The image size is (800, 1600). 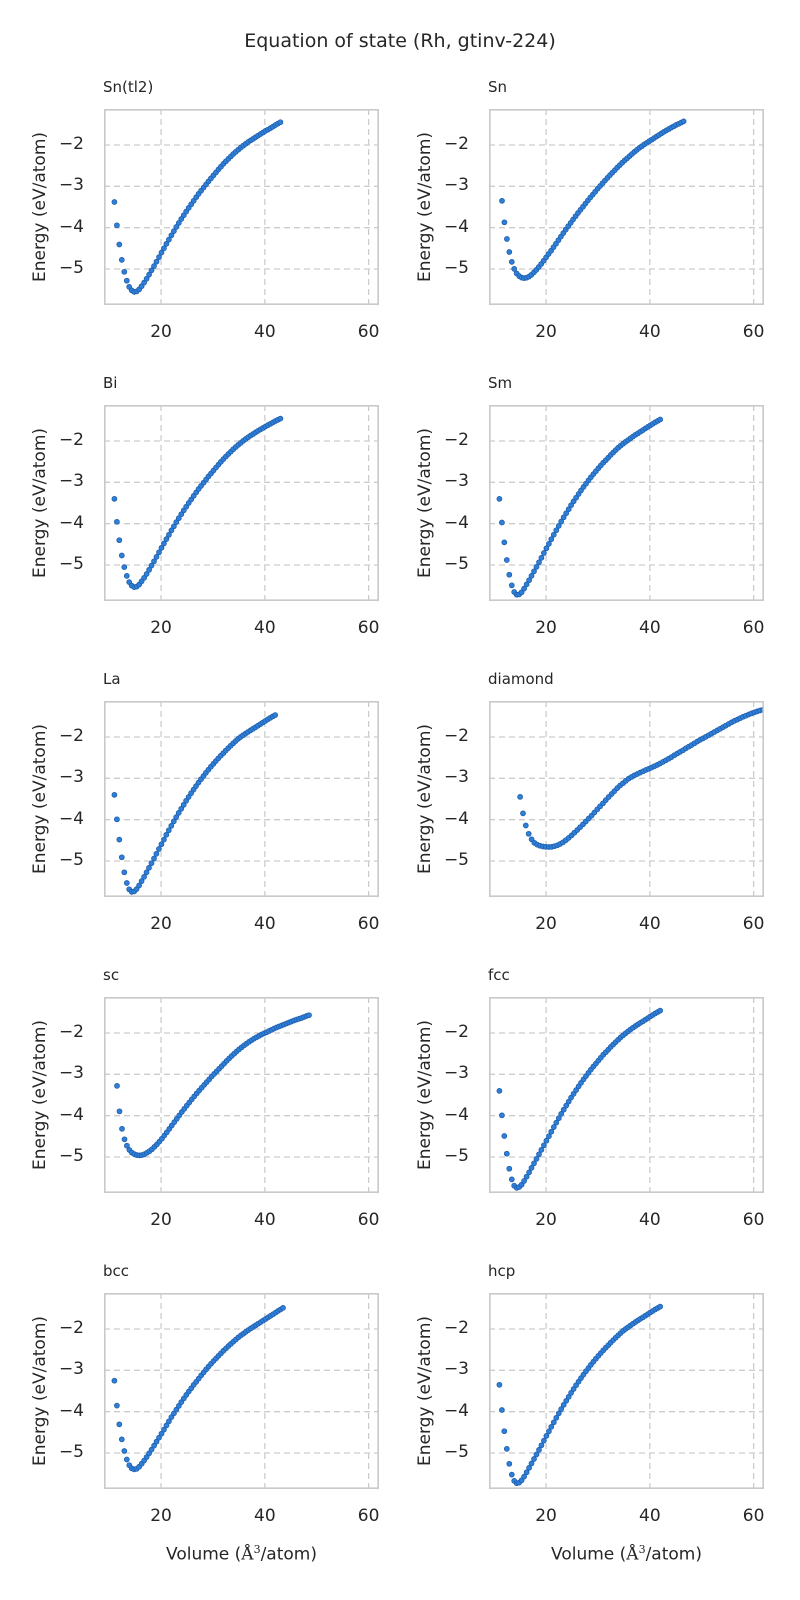 What do you see at coordinates (498, 87) in the screenshot?
I see `subplot-title: Sn` at bounding box center [498, 87].